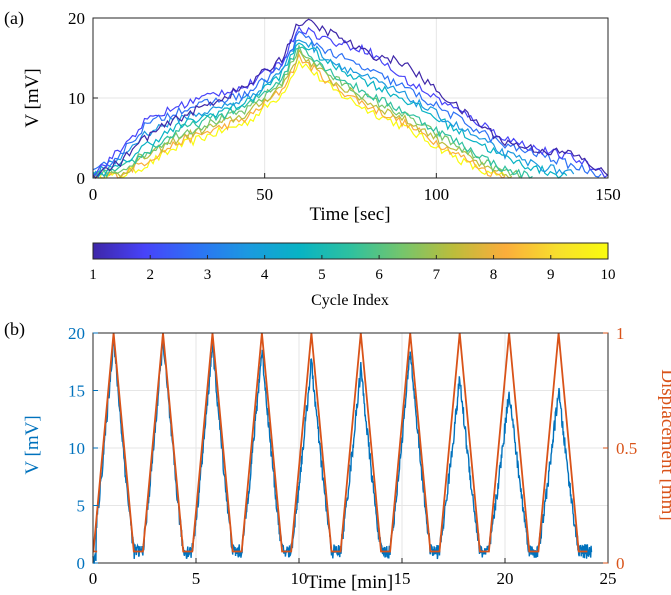  Describe the element at coordinates (93, 194) in the screenshot. I see `chart-a-x-tick-label: 0` at that location.